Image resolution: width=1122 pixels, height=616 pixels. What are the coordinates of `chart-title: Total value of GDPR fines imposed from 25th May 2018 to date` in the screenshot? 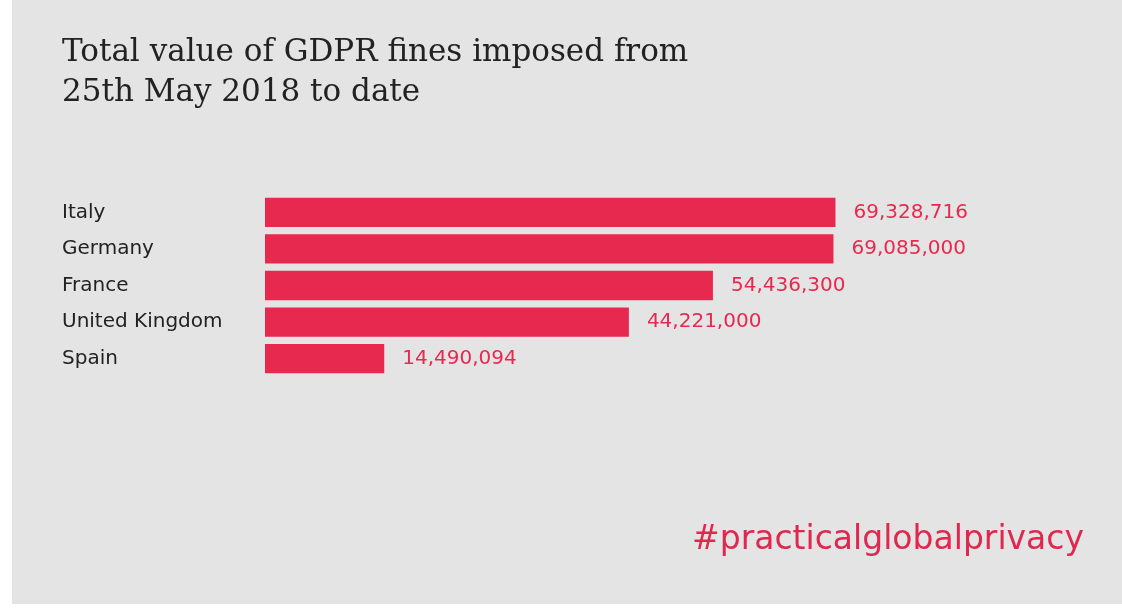 It's located at (375, 70).